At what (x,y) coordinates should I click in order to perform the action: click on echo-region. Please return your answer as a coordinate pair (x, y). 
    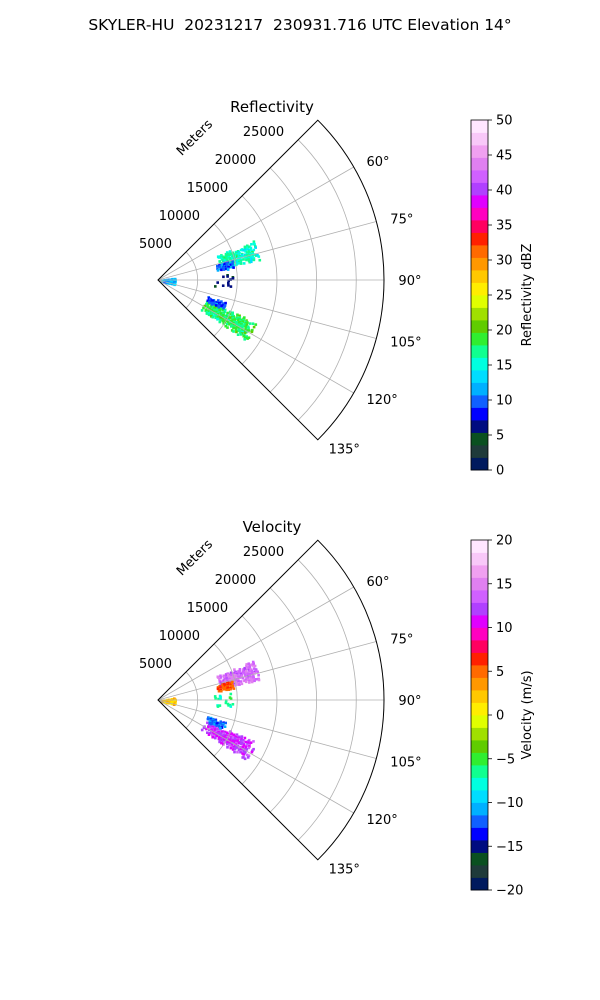
    Looking at the image, I should click on (224, 700).